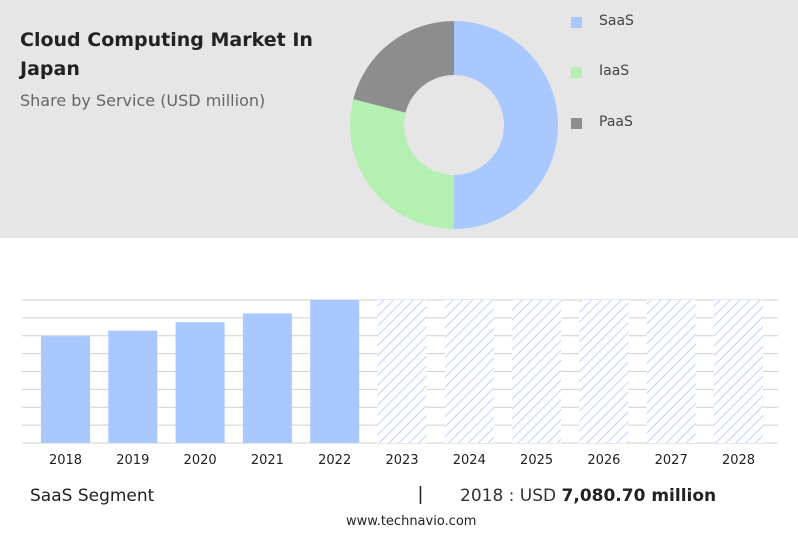  I want to click on x-tick-label: 2019, so click(132, 460).